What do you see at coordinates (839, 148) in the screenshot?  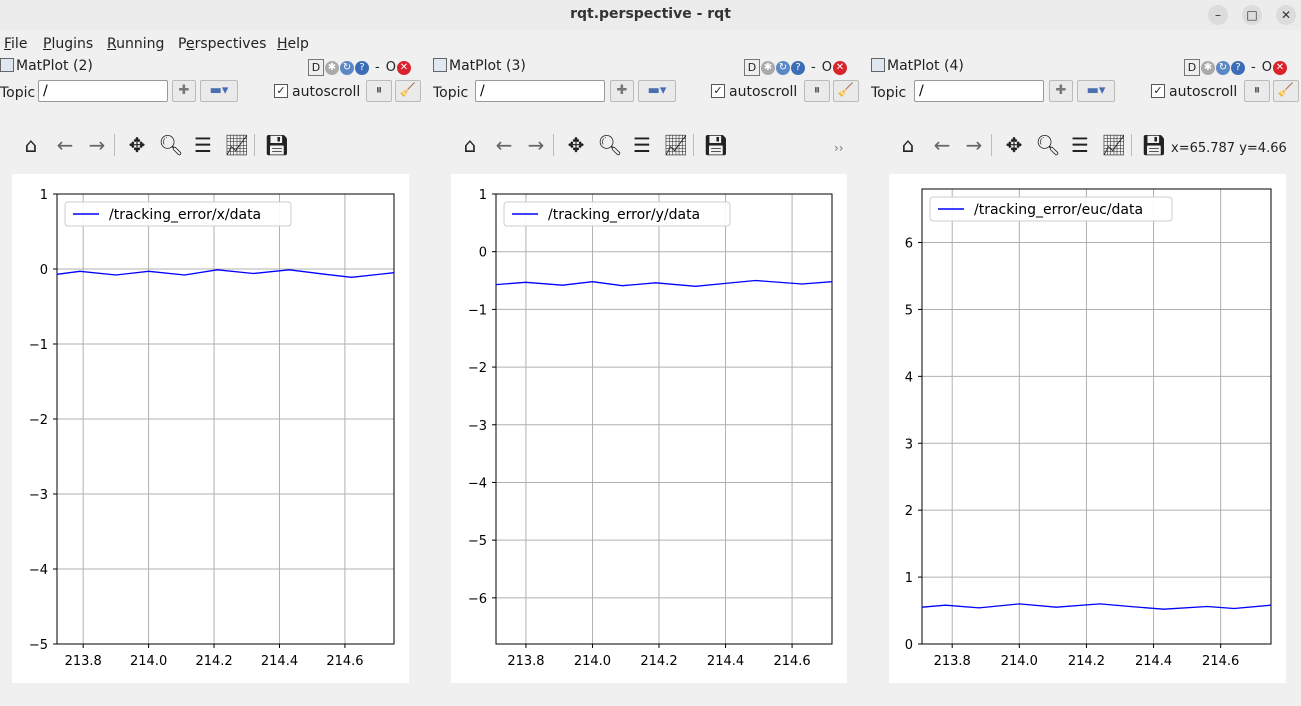 I see `toolbar-overflow-button: ››` at bounding box center [839, 148].